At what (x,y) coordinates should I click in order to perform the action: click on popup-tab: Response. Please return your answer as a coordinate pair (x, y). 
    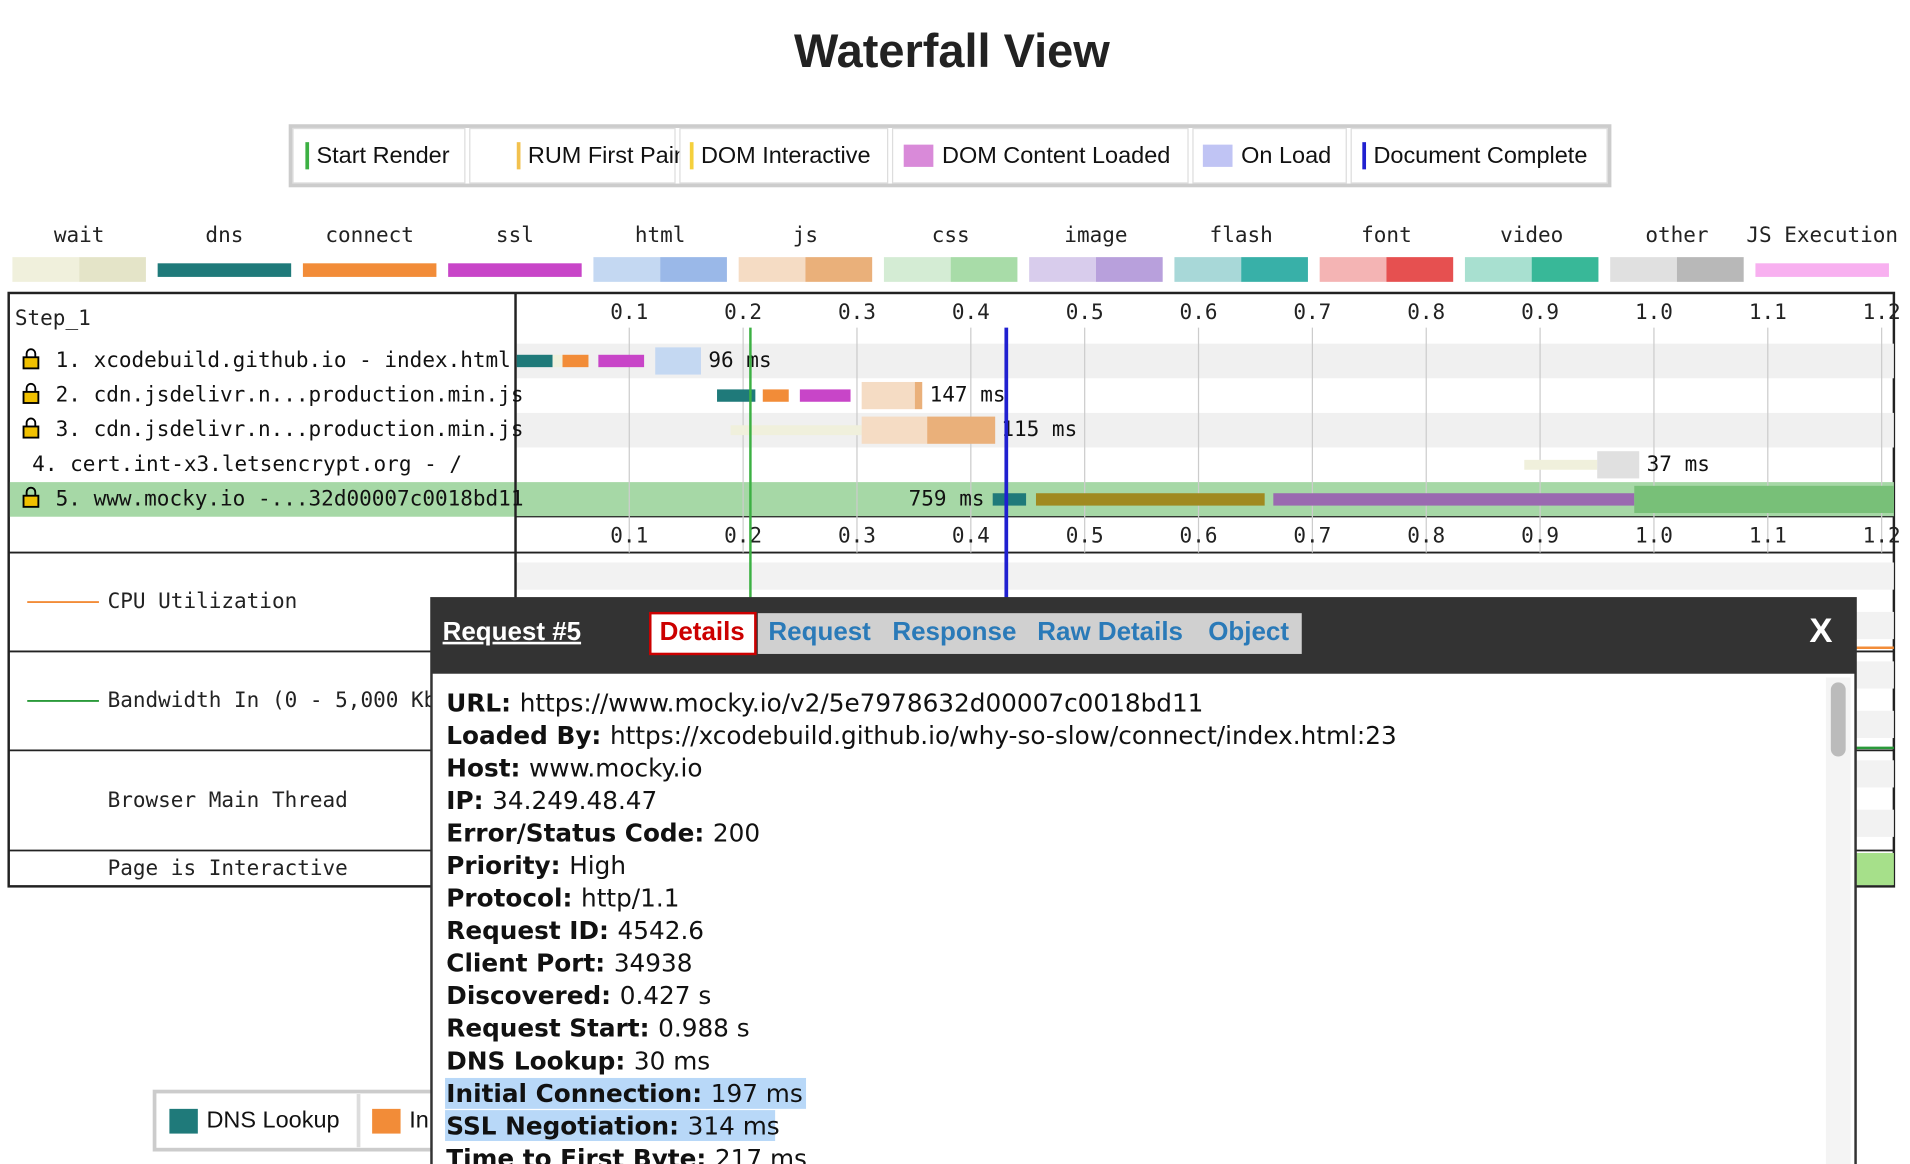
    Looking at the image, I should click on (954, 631).